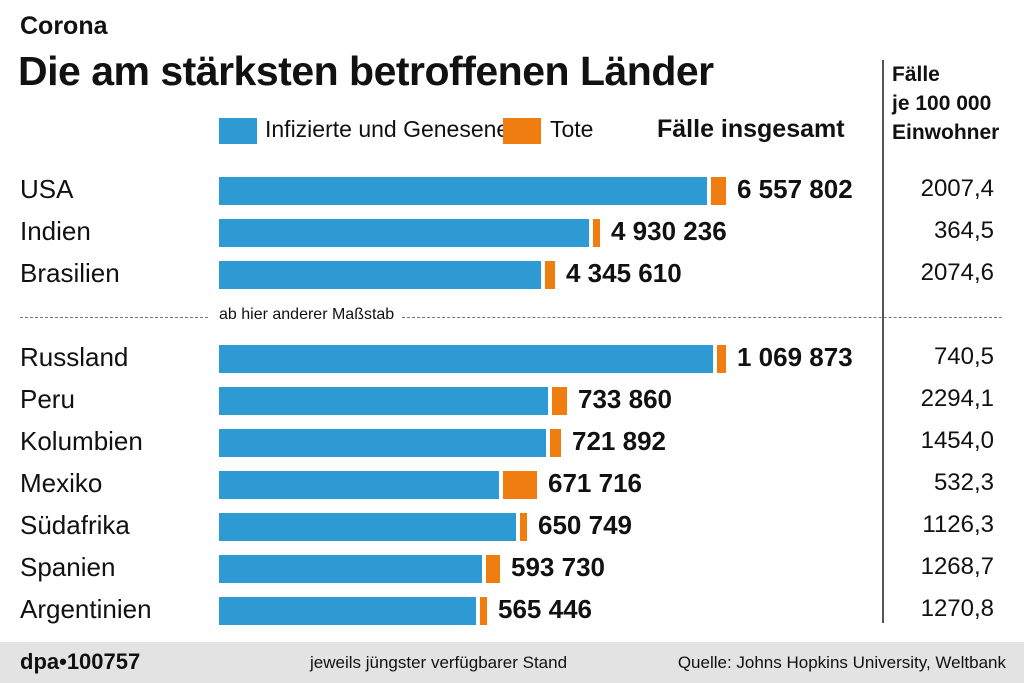 The height and width of the screenshot is (683, 1024). I want to click on rate-value-brasilien: 2074,6, so click(957, 272).